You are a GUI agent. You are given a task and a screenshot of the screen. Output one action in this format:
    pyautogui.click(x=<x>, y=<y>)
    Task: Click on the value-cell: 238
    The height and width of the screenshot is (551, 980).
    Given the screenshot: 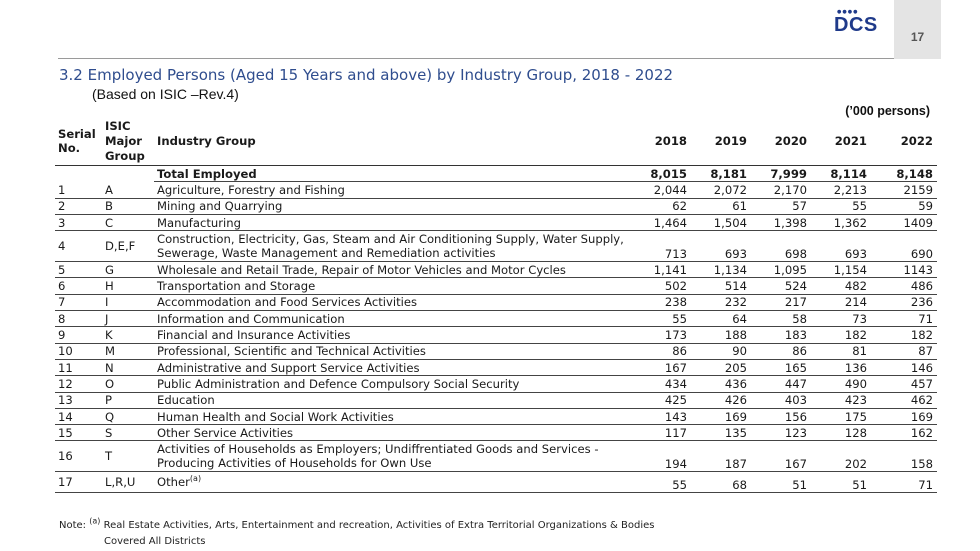 What is the action you would take?
    pyautogui.click(x=663, y=303)
    